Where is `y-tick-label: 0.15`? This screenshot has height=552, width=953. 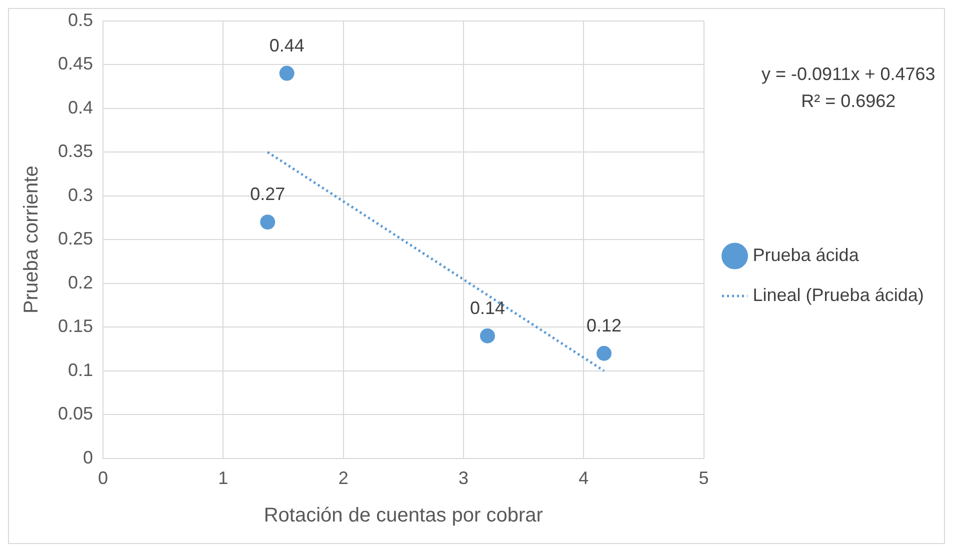
y-tick-label: 0.15 is located at coordinates (76, 326).